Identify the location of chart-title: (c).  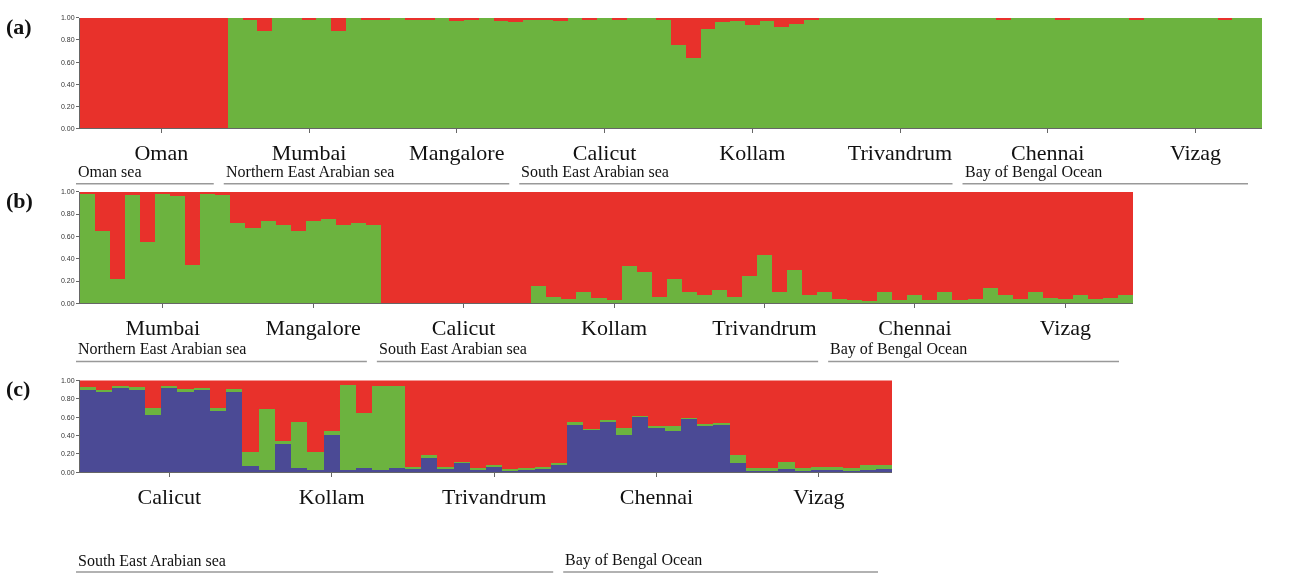
(18, 388).